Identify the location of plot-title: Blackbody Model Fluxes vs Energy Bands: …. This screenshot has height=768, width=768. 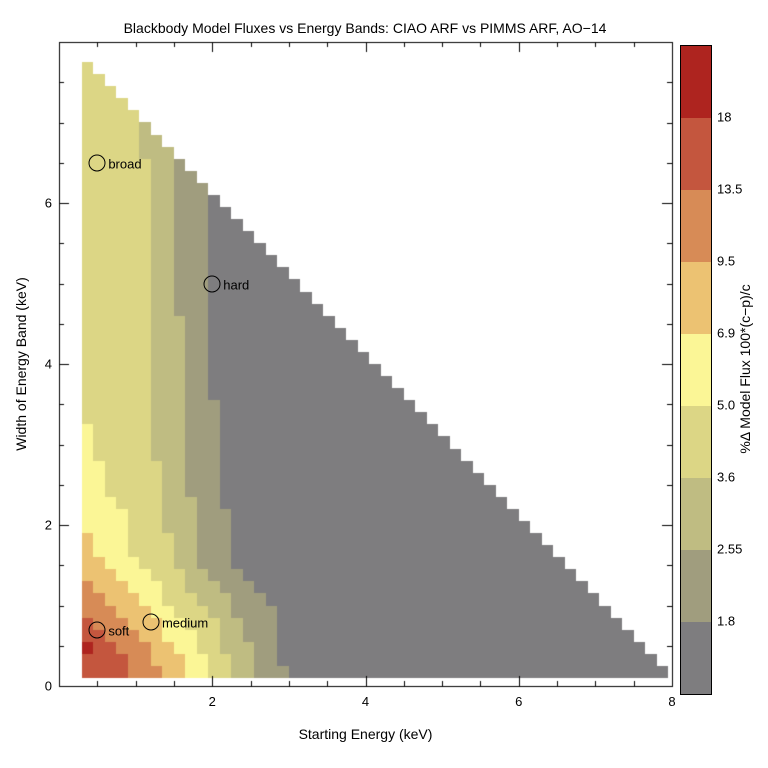
(365, 28).